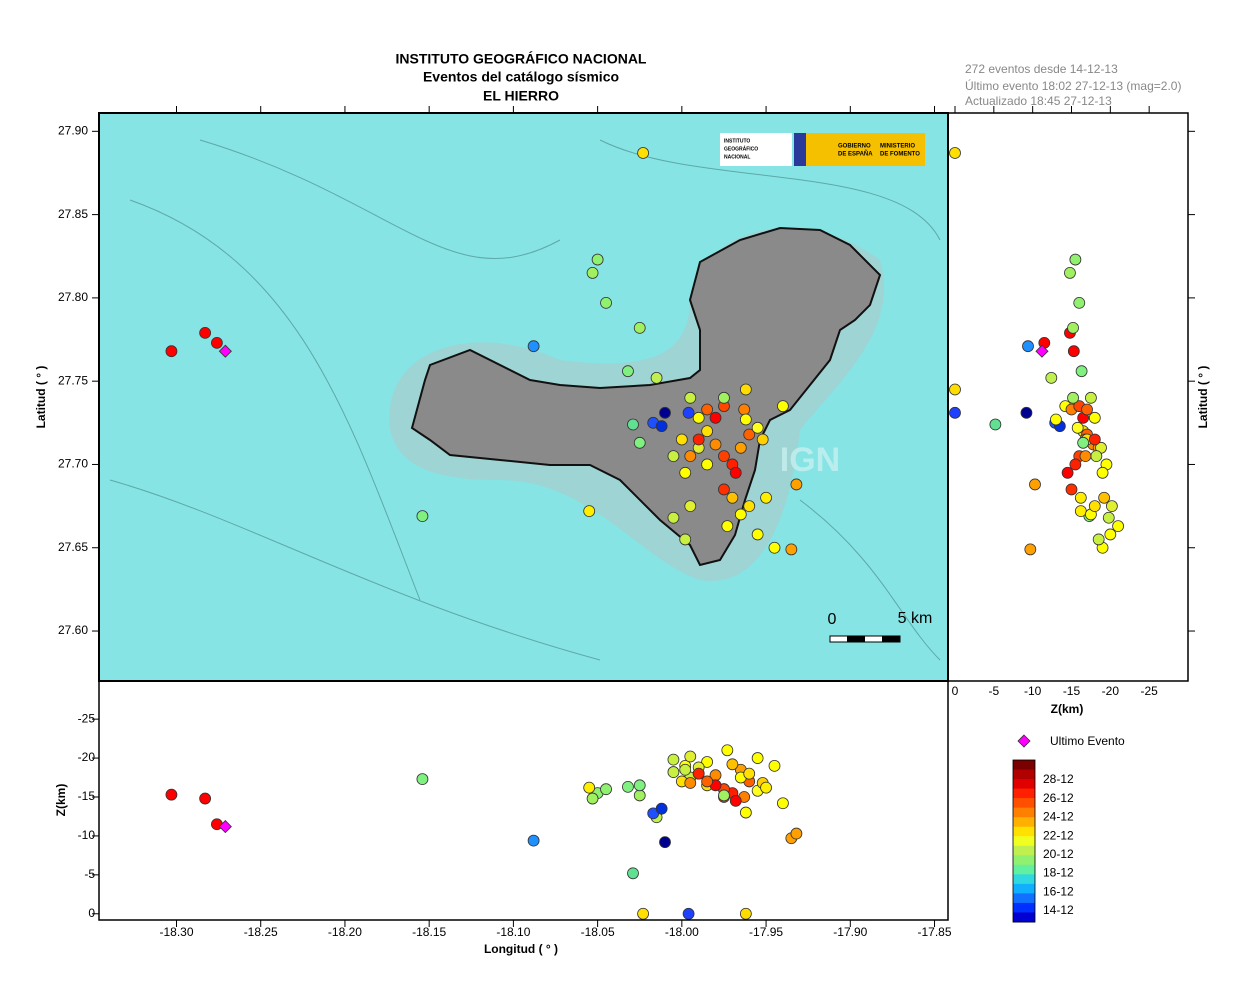 The height and width of the screenshot is (1000, 1251). Describe the element at coordinates (955, 691) in the screenshot. I see `x-tick-label: 0` at that location.